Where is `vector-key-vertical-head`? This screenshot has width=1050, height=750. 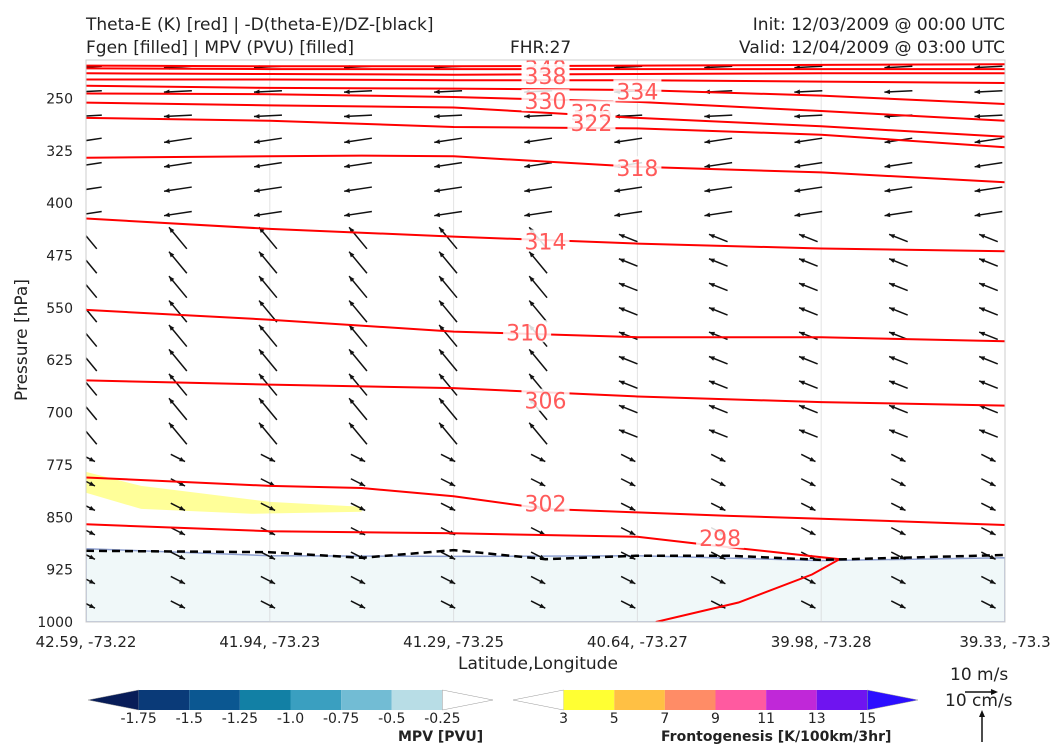 vector-key-vertical-head is located at coordinates (982, 713).